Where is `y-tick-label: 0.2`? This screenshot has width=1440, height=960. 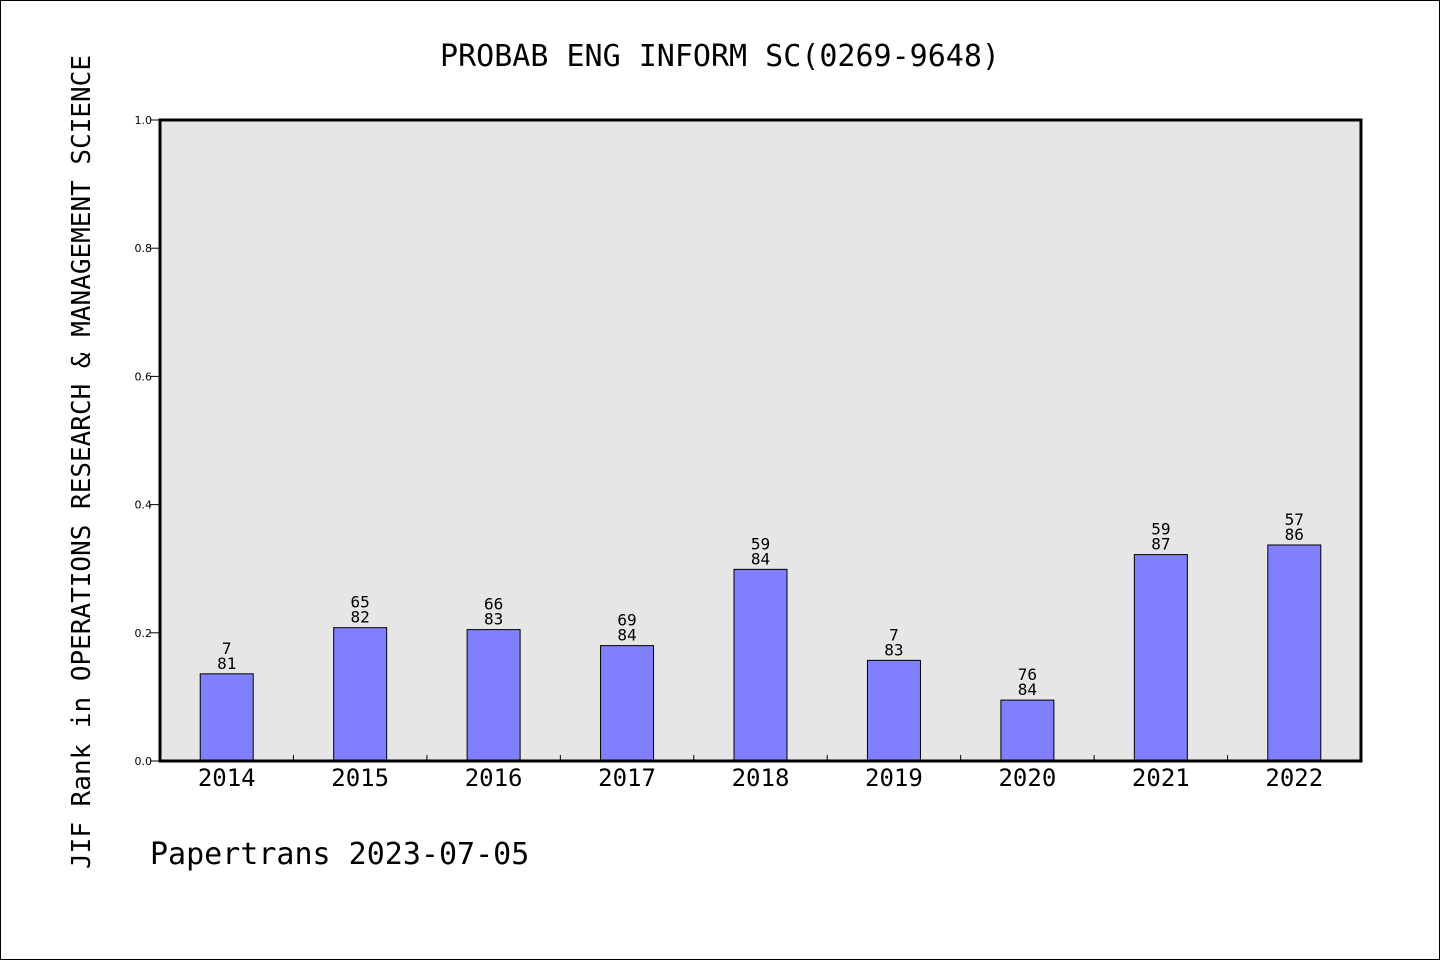 y-tick-label: 0.2 is located at coordinates (144, 633).